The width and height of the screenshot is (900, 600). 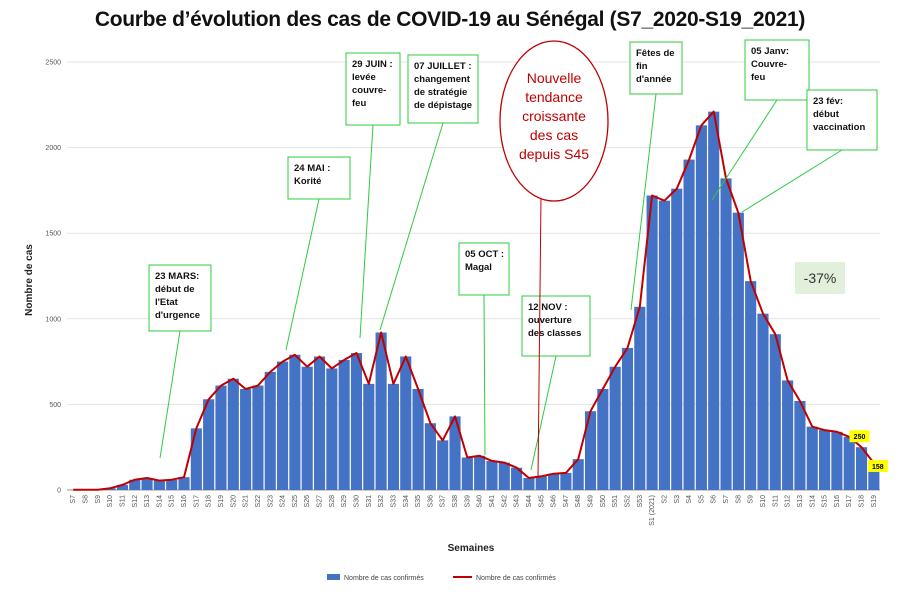 I want to click on change-badge: -37%, so click(x=820, y=278).